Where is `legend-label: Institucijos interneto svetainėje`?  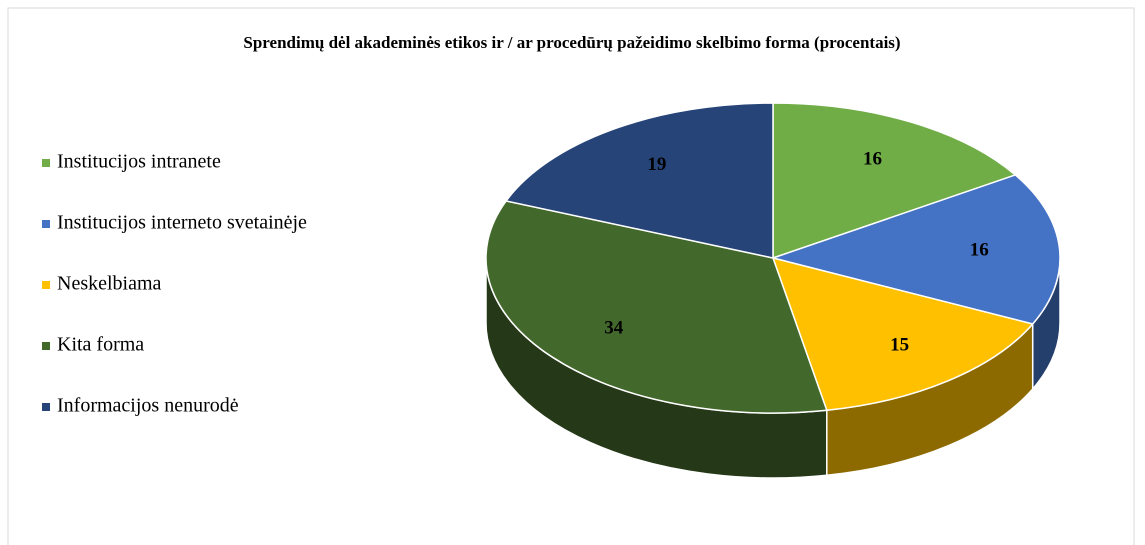
legend-label: Institucijos interneto svetainėje is located at coordinates (182, 223).